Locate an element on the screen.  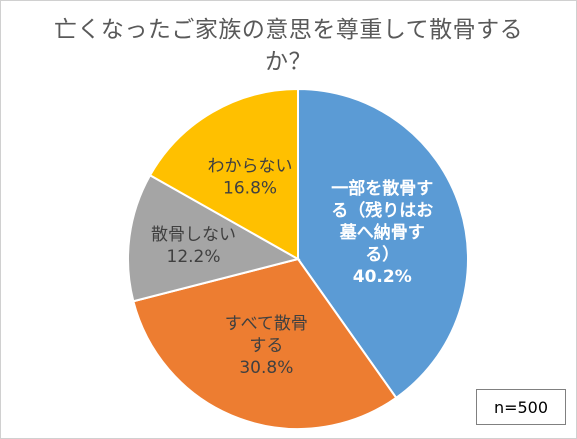
slice-value-label: 40.2% is located at coordinates (382, 277).